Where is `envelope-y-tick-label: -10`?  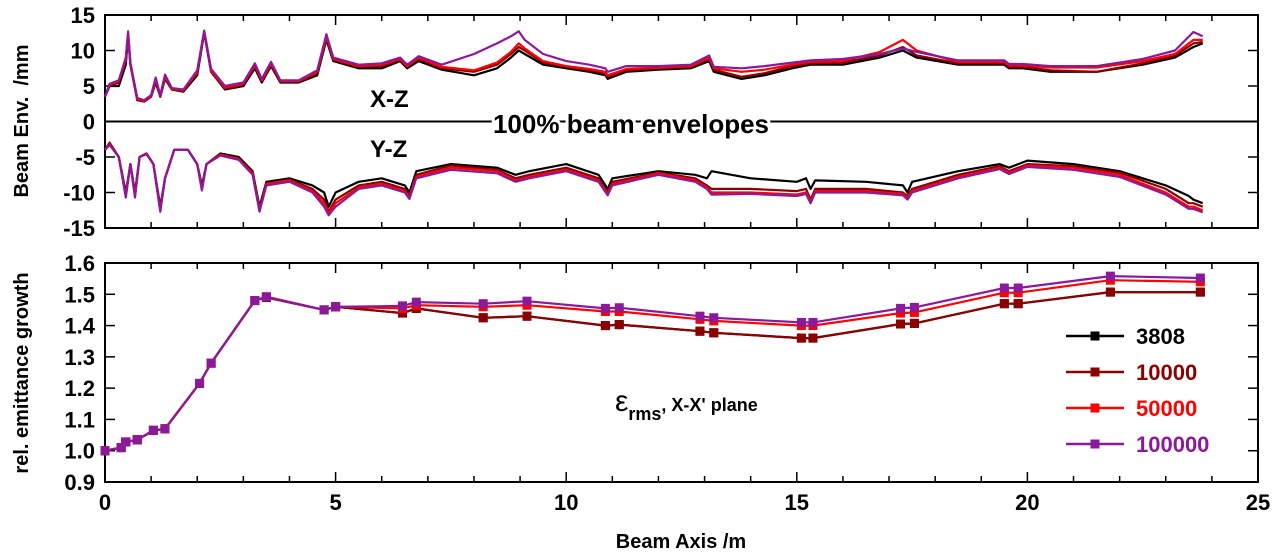 envelope-y-tick-label: -10 is located at coordinates (79, 193).